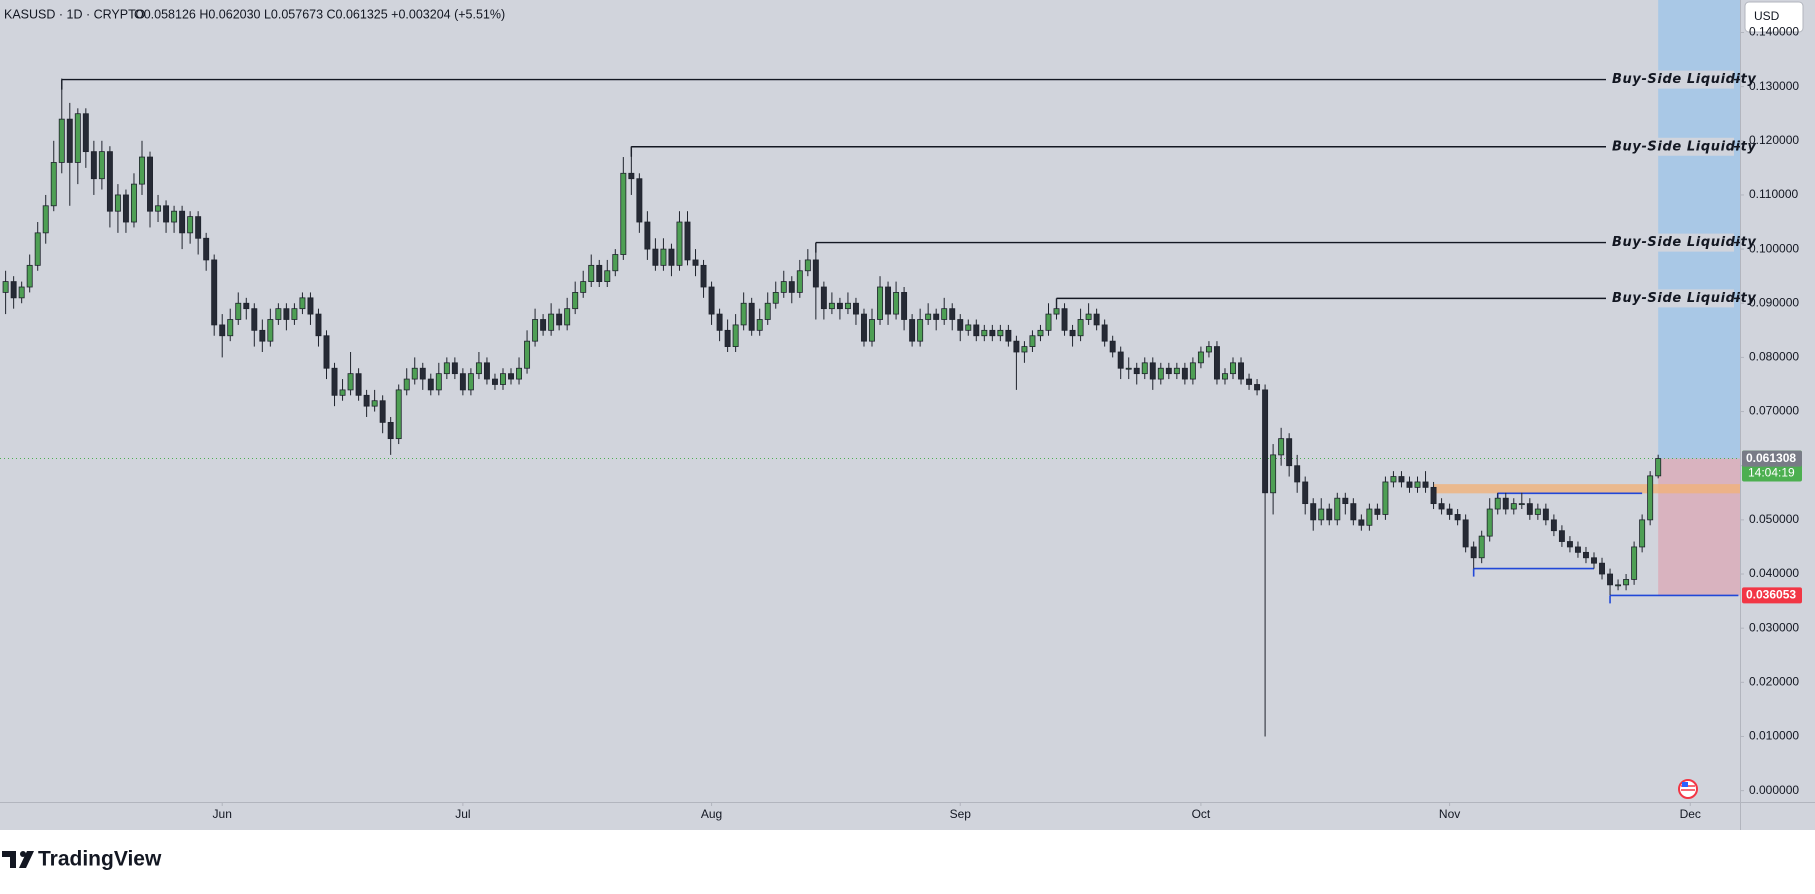  Describe the element at coordinates (1774, 140) in the screenshot. I see `y-tick-label: 0.120000` at that location.